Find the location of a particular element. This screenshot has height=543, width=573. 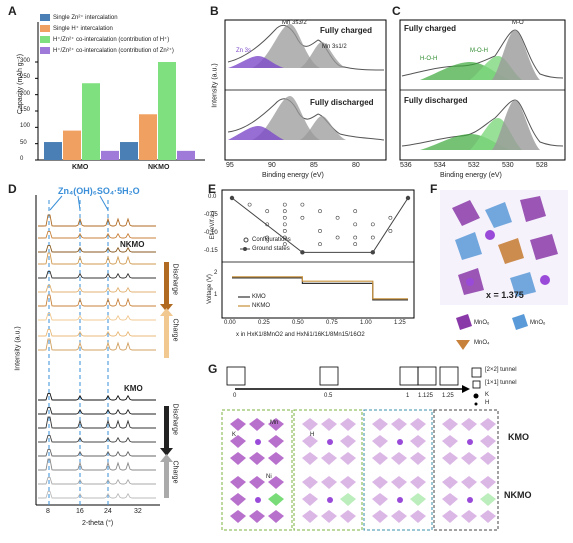

c-xtick-1: 534 is located at coordinates (440, 165).